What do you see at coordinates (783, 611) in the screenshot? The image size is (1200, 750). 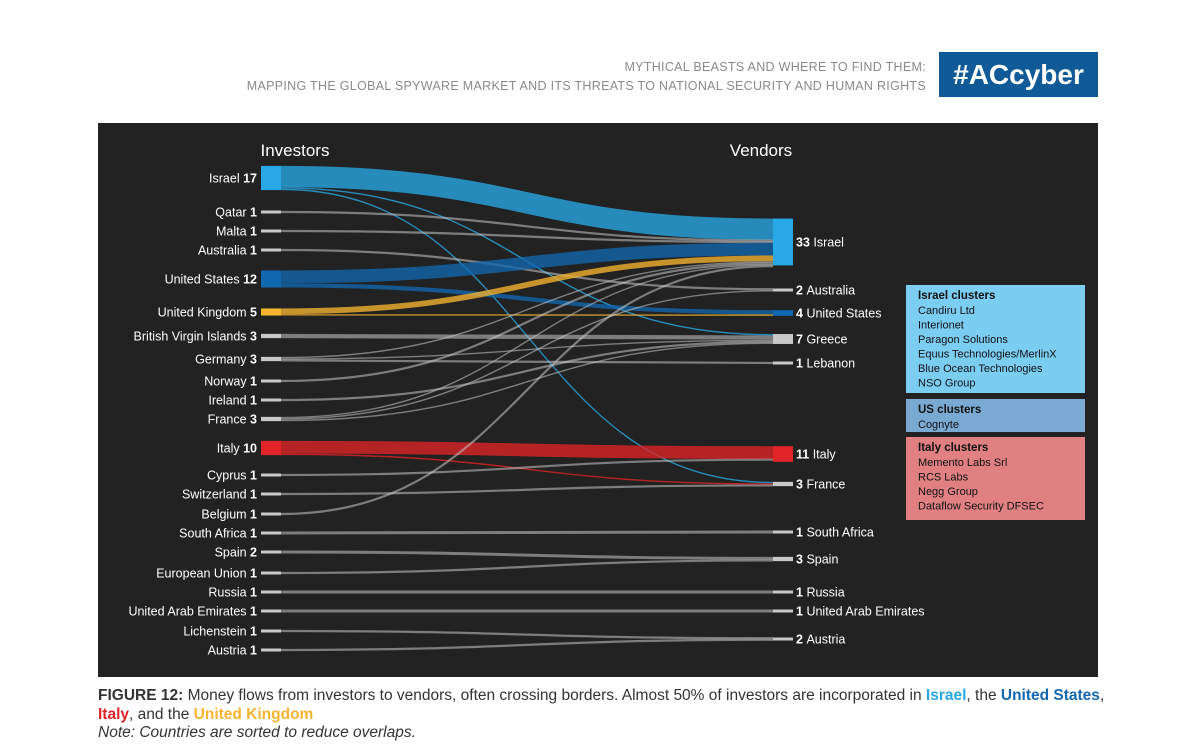 I see `vendor-node-united-arab-emirates` at bounding box center [783, 611].